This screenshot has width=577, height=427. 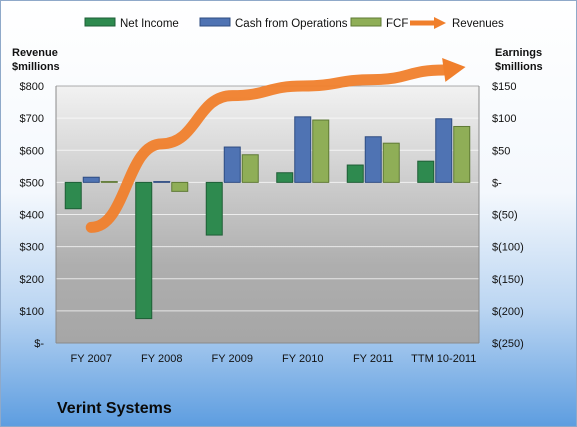 What do you see at coordinates (161, 359) in the screenshot?
I see `category-label: FY 2008` at bounding box center [161, 359].